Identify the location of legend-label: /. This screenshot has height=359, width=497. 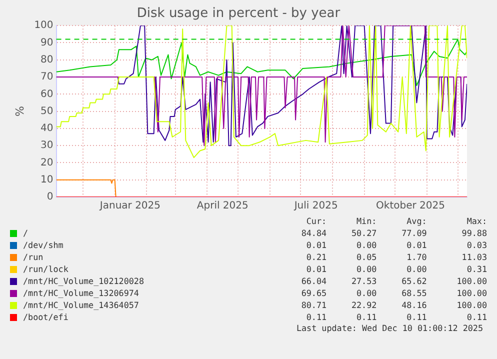
(26, 233).